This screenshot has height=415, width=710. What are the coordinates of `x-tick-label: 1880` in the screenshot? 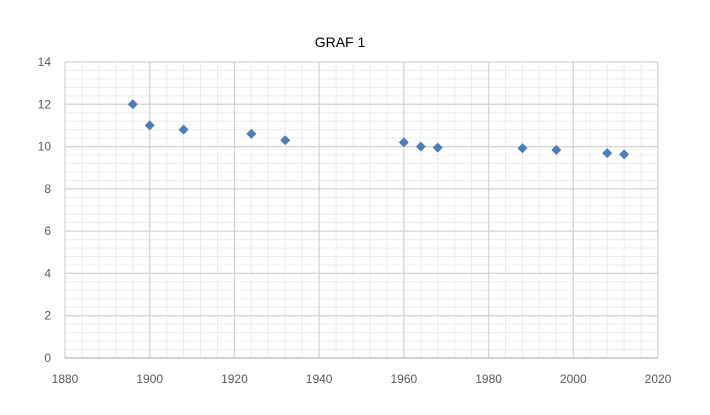 It's located at (65, 379).